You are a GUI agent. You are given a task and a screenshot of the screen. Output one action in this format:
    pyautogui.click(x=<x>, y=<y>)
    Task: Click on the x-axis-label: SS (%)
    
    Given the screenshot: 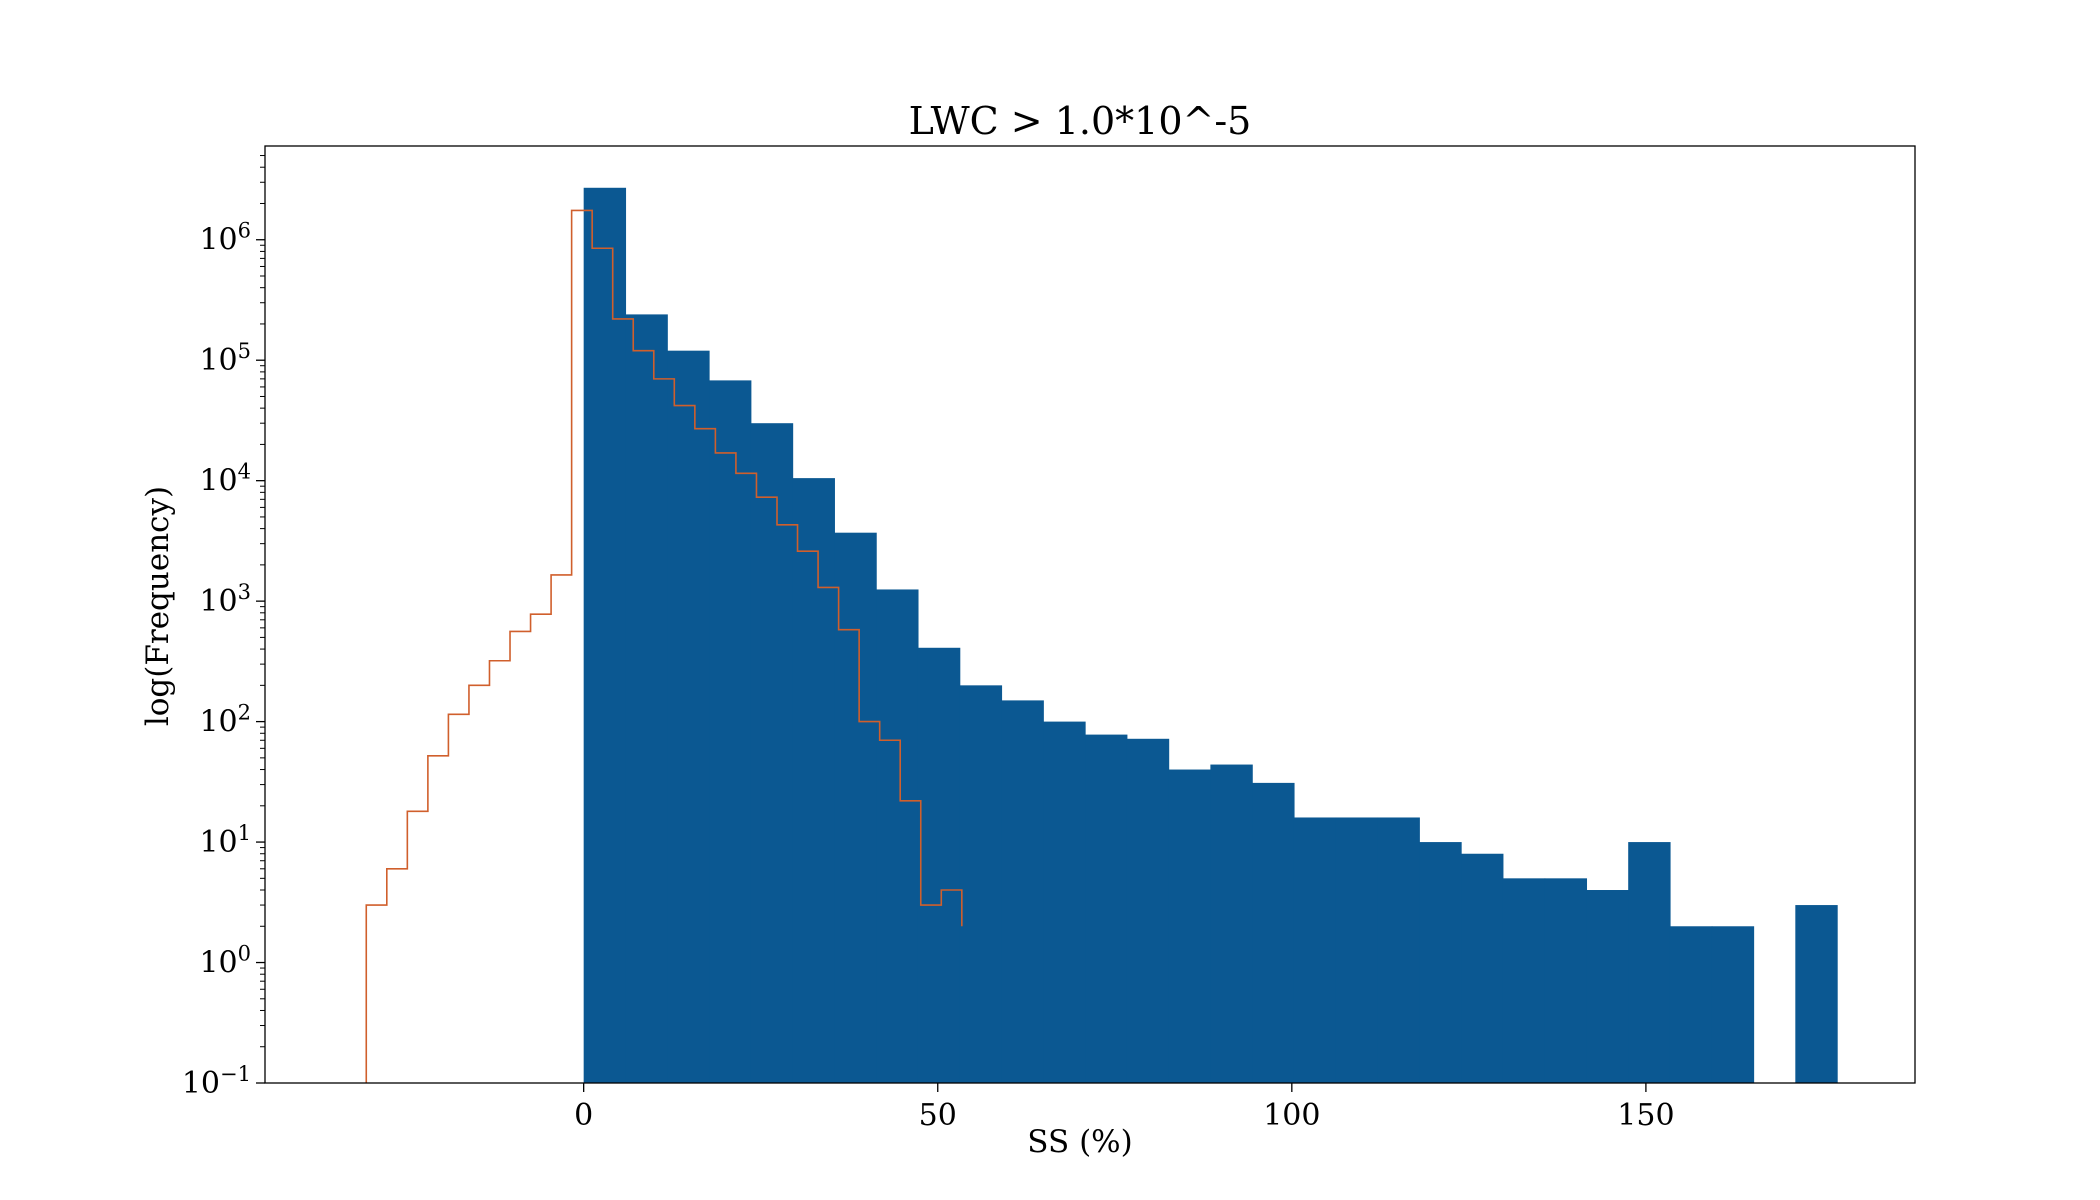 What is the action you would take?
    pyautogui.click(x=1079, y=1142)
    